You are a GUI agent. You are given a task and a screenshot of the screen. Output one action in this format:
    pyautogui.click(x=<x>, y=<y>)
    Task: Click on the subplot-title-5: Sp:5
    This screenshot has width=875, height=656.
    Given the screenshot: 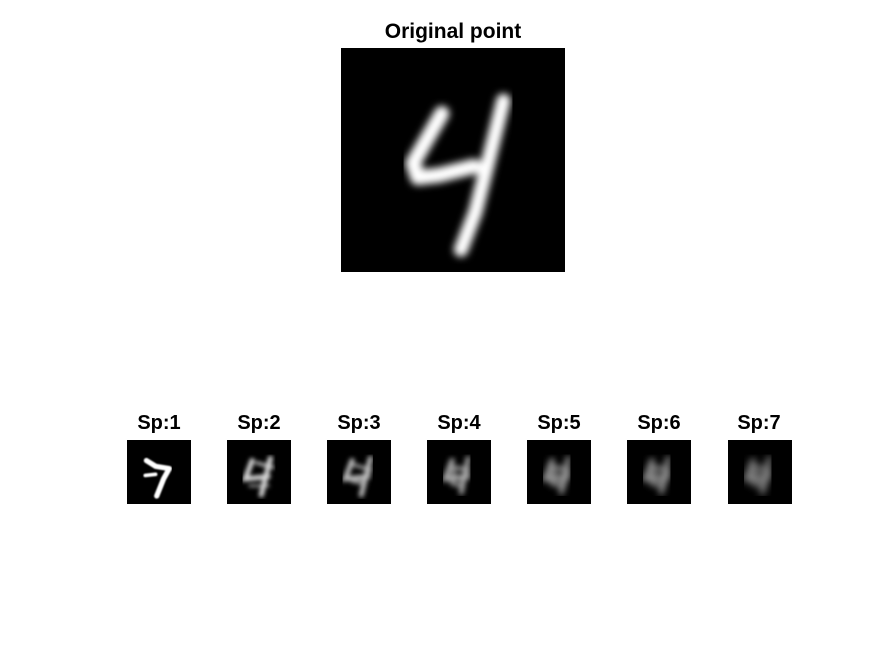 What is the action you would take?
    pyautogui.click(x=559, y=423)
    